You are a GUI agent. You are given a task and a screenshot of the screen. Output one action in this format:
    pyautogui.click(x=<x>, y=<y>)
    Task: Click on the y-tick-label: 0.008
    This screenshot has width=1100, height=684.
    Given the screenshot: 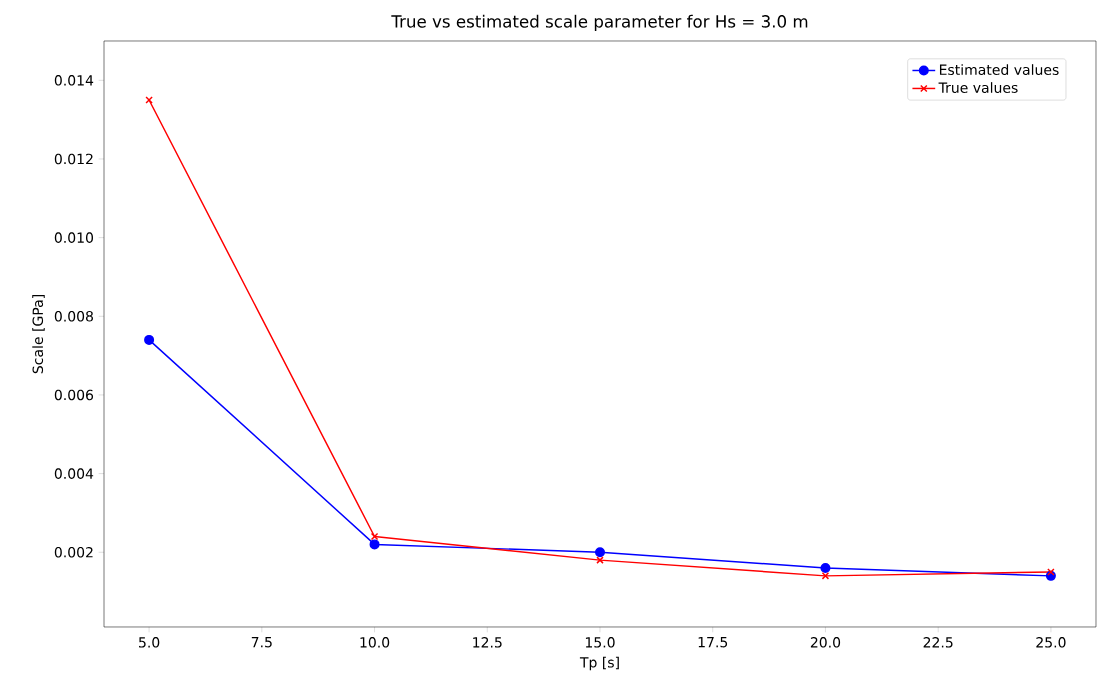 What is the action you would take?
    pyautogui.click(x=73, y=316)
    